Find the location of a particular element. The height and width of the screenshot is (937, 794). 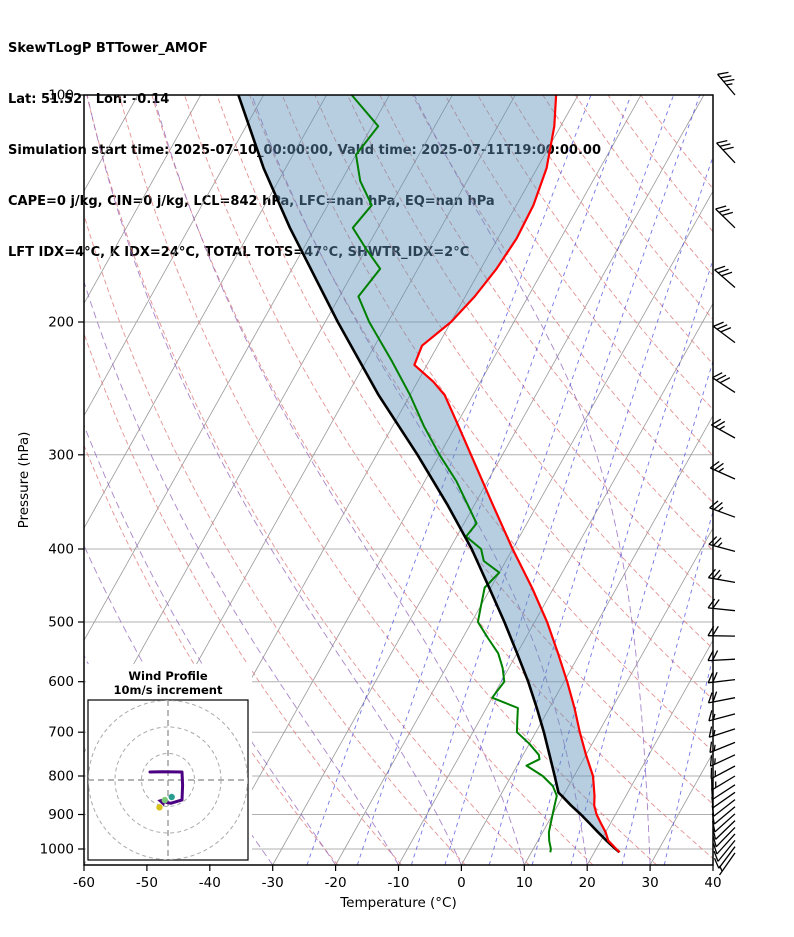

hodograph-inset is located at coordinates (169, 764).